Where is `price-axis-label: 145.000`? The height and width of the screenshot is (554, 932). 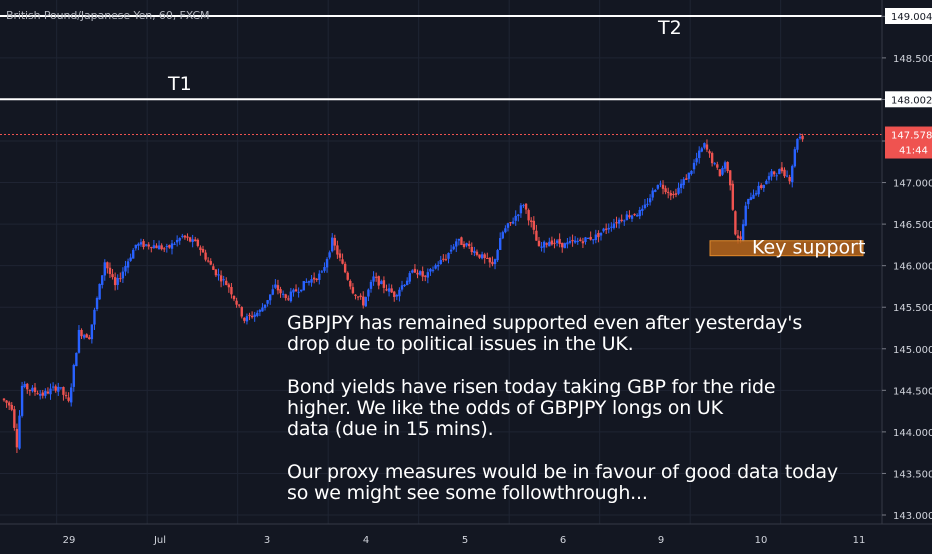 price-axis-label: 145.000 is located at coordinates (912, 350).